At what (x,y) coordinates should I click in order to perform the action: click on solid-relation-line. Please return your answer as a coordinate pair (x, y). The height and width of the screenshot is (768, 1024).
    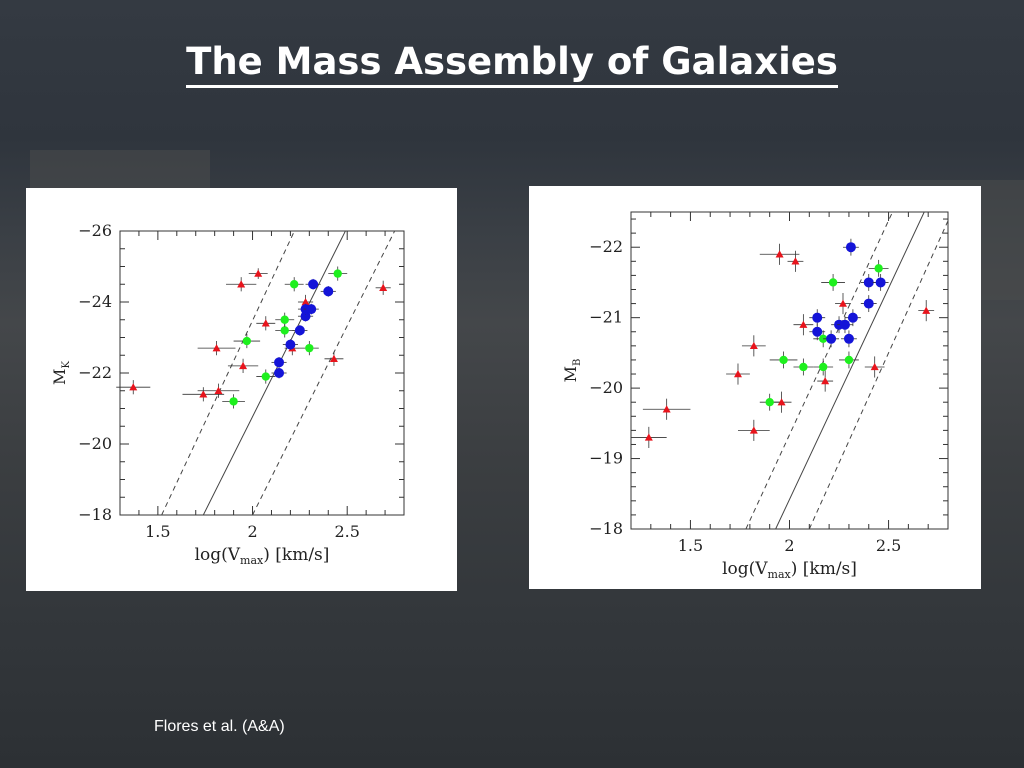
    Looking at the image, I should click on (850, 370).